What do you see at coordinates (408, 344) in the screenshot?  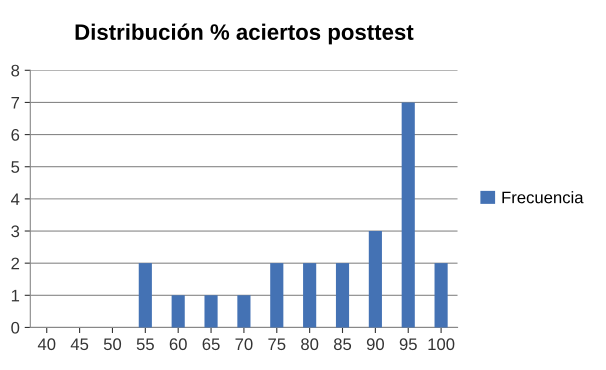 I see `x-tick-label: 95` at bounding box center [408, 344].